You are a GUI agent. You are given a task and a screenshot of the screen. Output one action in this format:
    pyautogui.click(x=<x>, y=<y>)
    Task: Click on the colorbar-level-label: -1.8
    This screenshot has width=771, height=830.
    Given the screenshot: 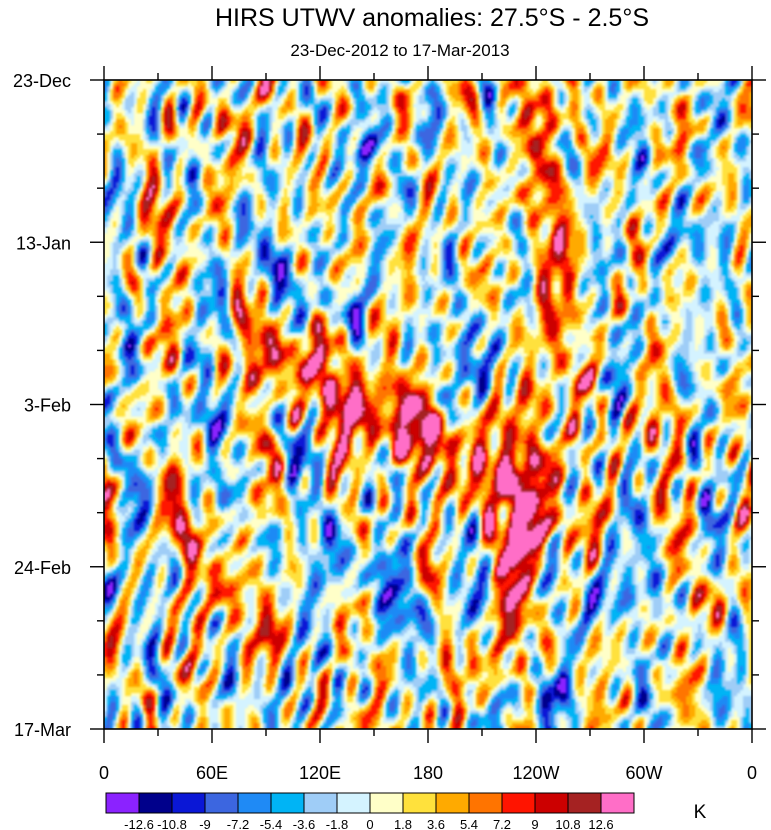 What is the action you would take?
    pyautogui.click(x=337, y=823)
    